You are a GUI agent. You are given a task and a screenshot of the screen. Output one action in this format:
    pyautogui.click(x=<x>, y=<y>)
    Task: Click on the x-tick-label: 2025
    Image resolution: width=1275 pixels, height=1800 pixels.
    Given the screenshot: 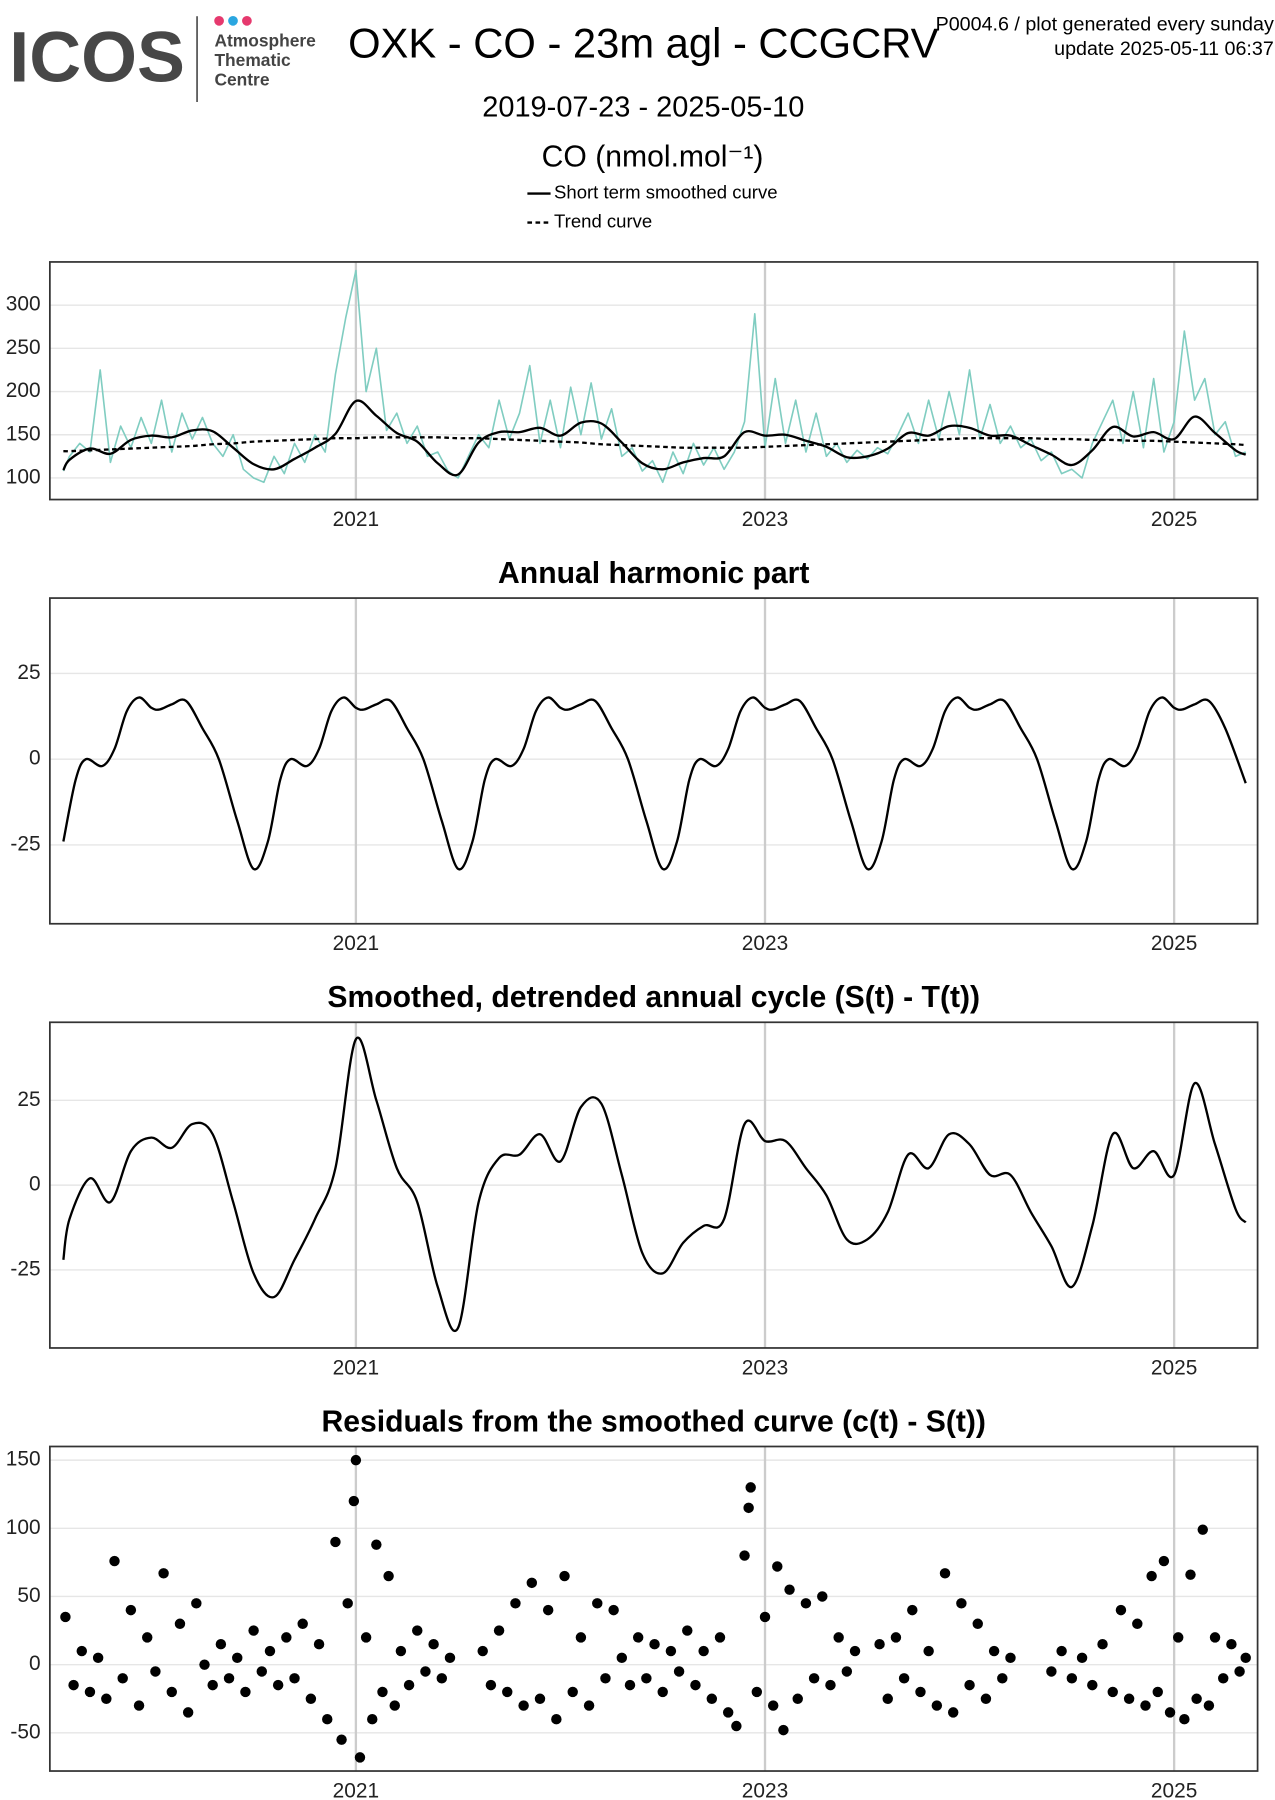 What is the action you would take?
    pyautogui.click(x=1174, y=1367)
    